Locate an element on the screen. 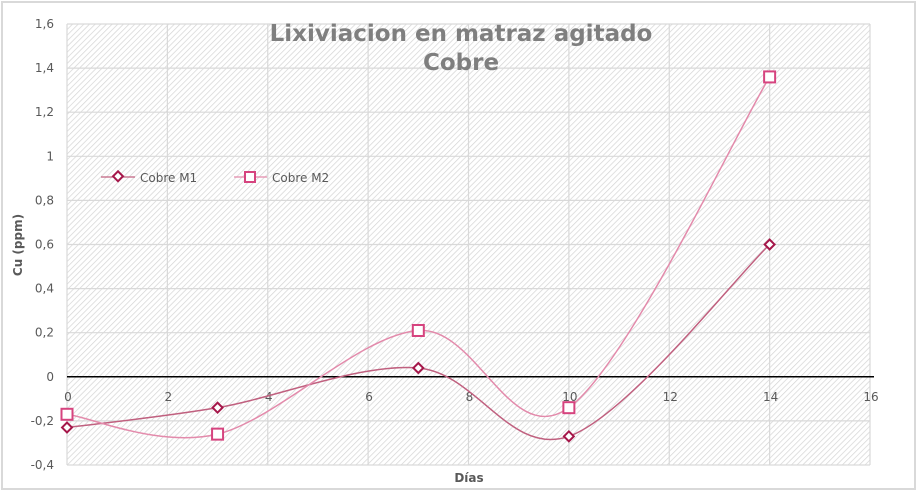 Image resolution: width=921 pixels, height=494 pixels. x-tick-label: 16 is located at coordinates (870, 397).